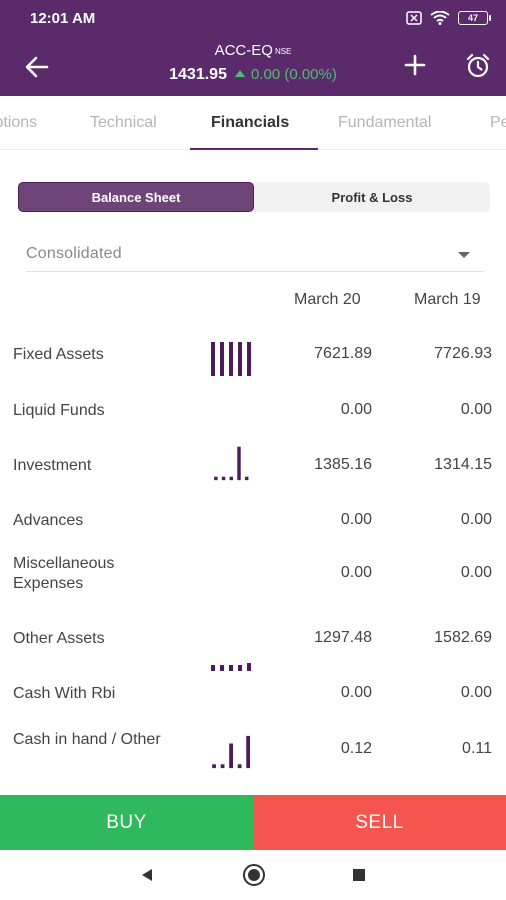 The image size is (506, 900). What do you see at coordinates (379, 822) in the screenshot?
I see `sell-button: SELL` at bounding box center [379, 822].